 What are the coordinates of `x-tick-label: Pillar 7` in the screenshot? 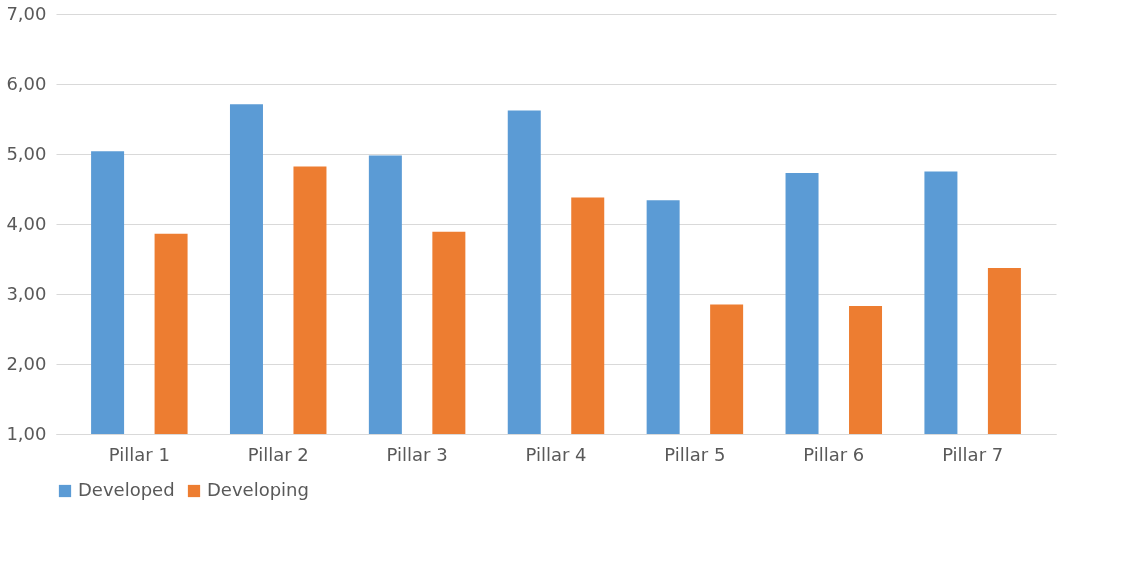 It's located at (973, 454).